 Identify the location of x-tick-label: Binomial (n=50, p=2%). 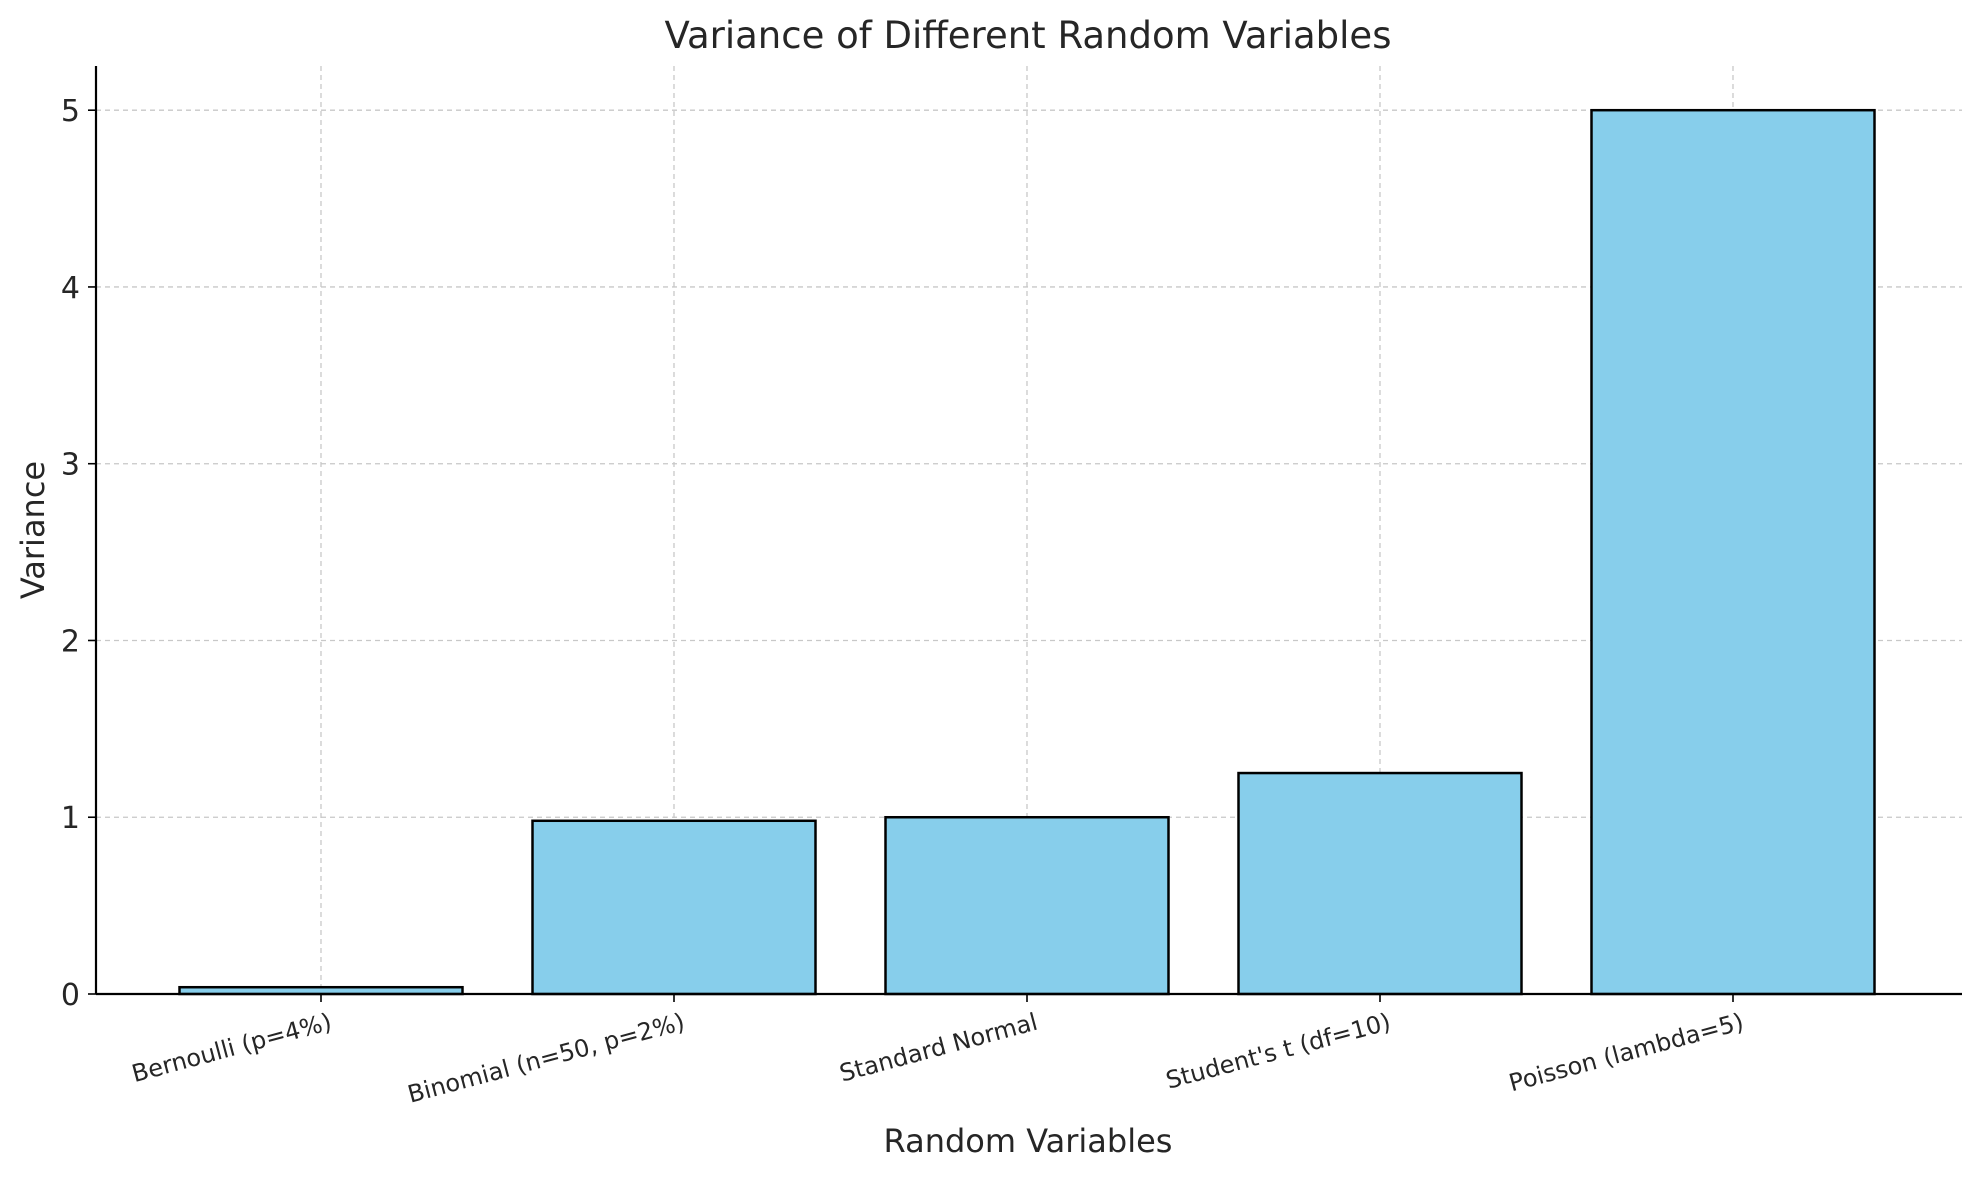
(546, 1058).